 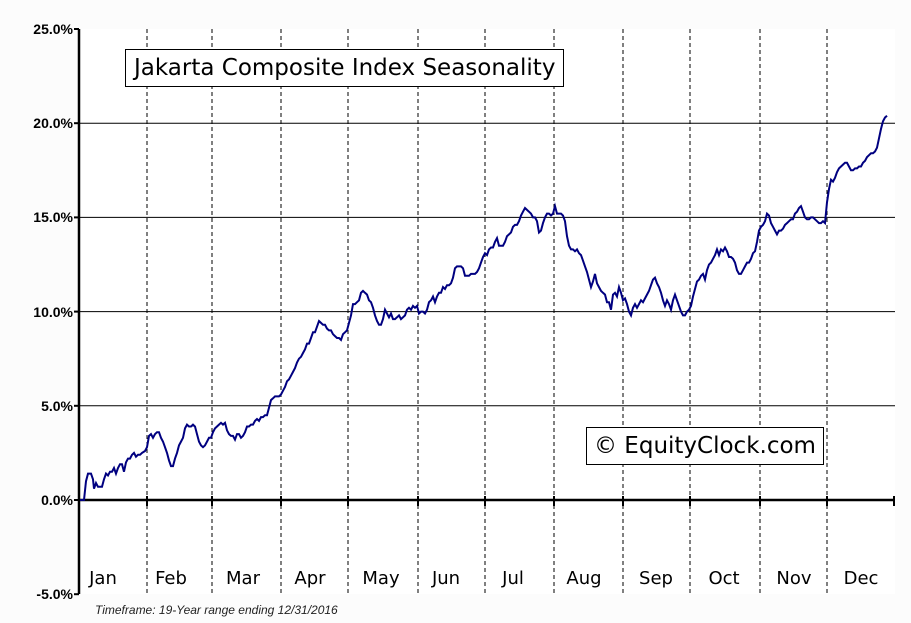 What do you see at coordinates (243, 578) in the screenshot?
I see `xtick-label: Mar` at bounding box center [243, 578].